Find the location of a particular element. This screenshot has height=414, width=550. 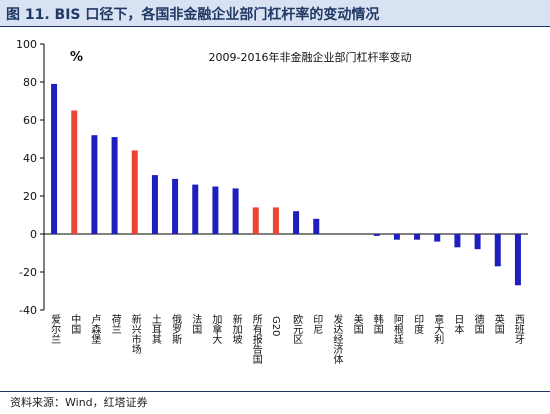

footer-divider is located at coordinates (275, 391).